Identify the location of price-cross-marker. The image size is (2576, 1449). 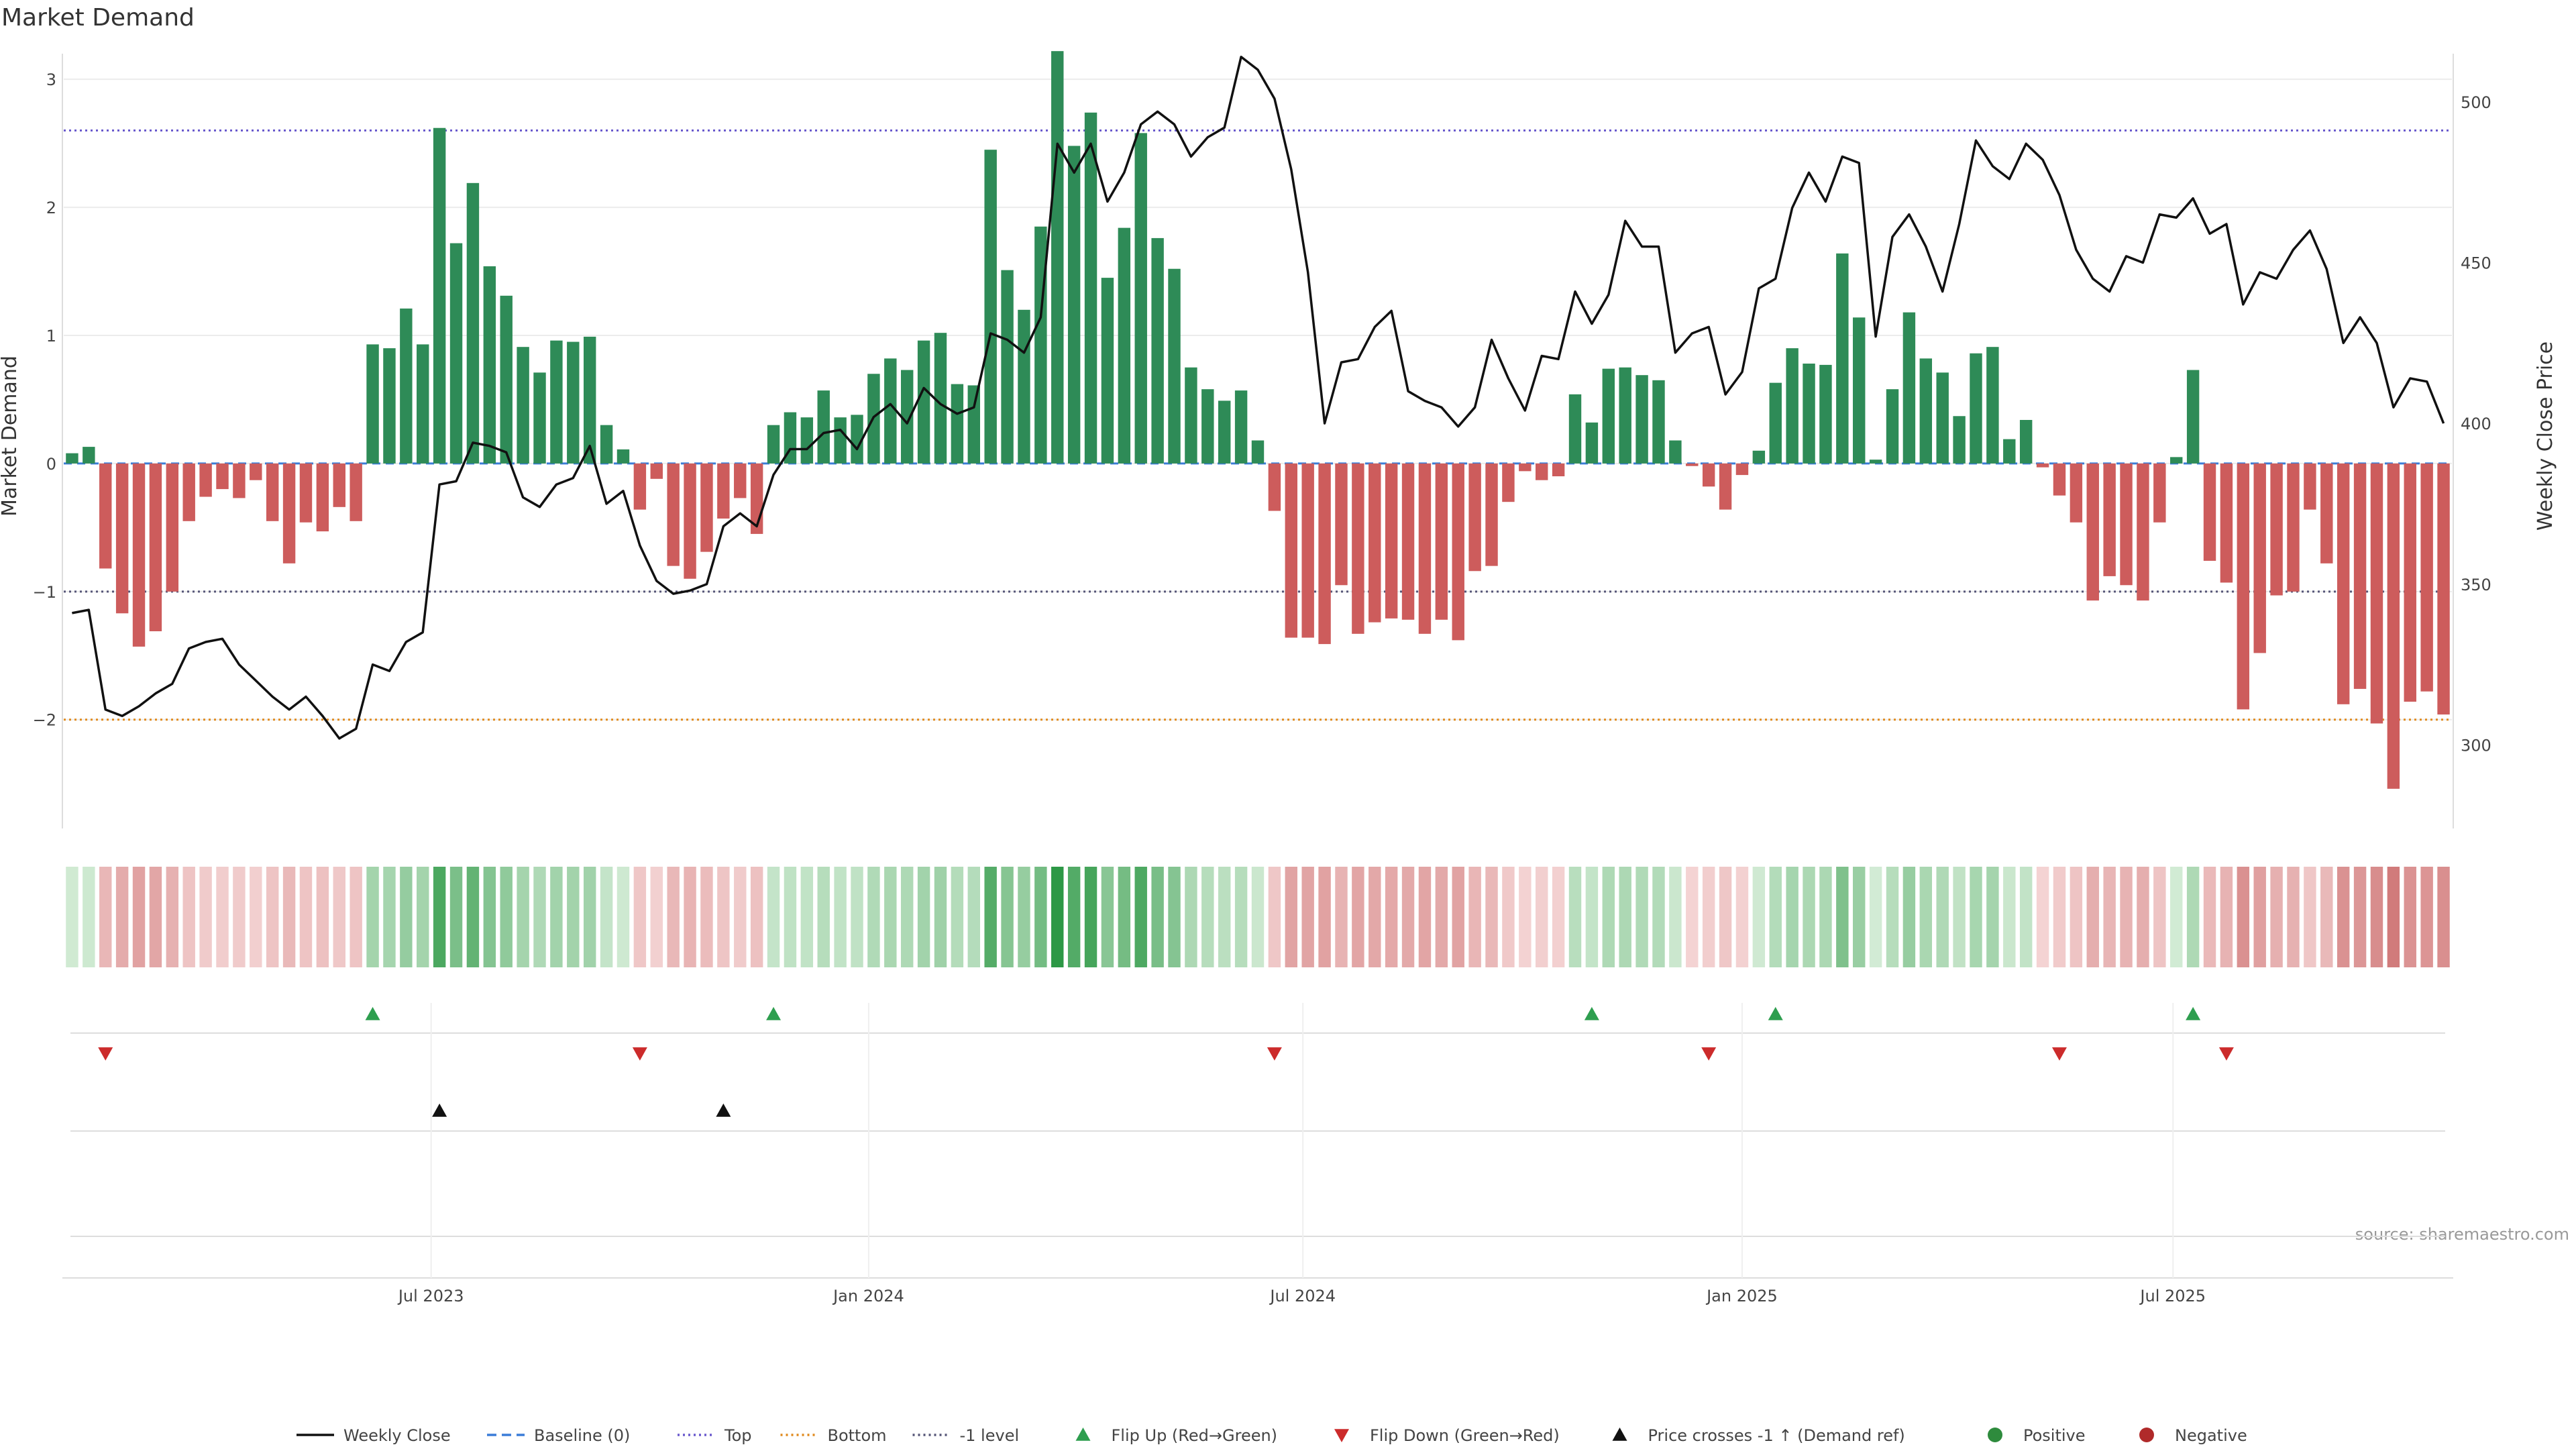
(439, 1110).